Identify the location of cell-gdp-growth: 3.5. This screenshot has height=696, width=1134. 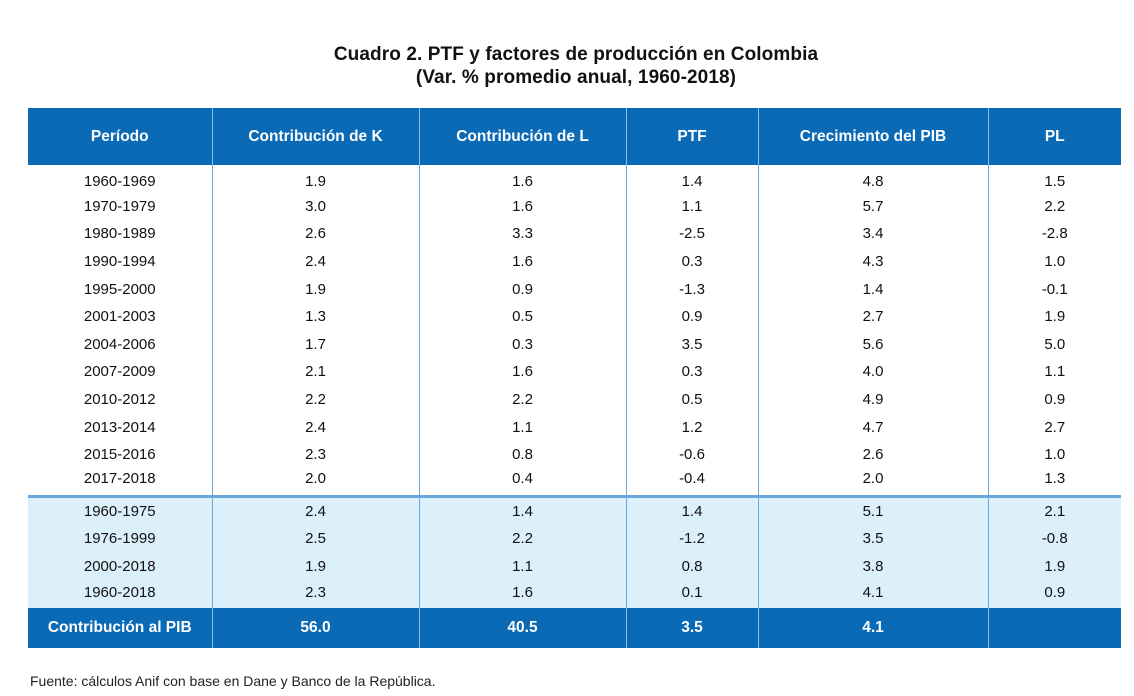
(872, 538).